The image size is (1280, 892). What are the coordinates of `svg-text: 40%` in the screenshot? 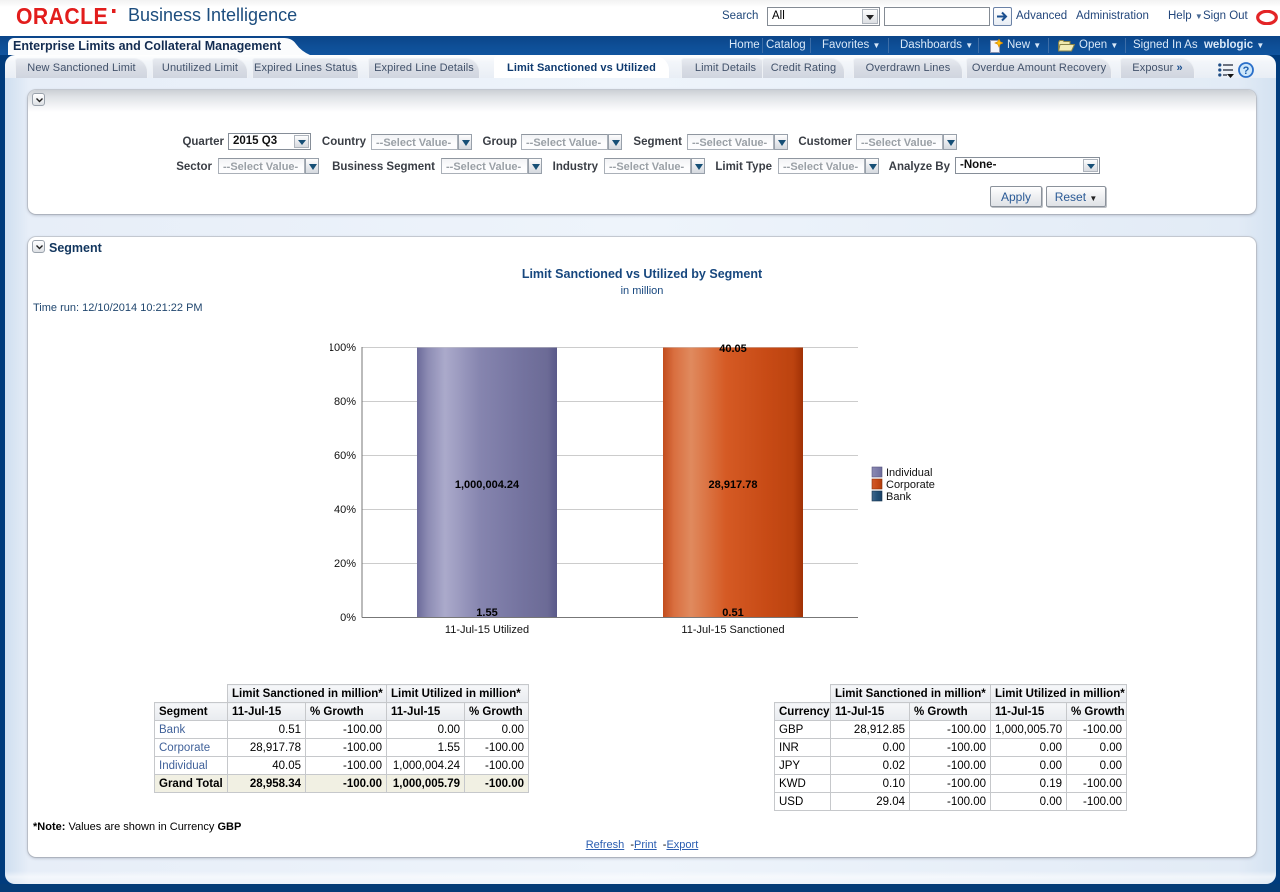 It's located at (345, 510).